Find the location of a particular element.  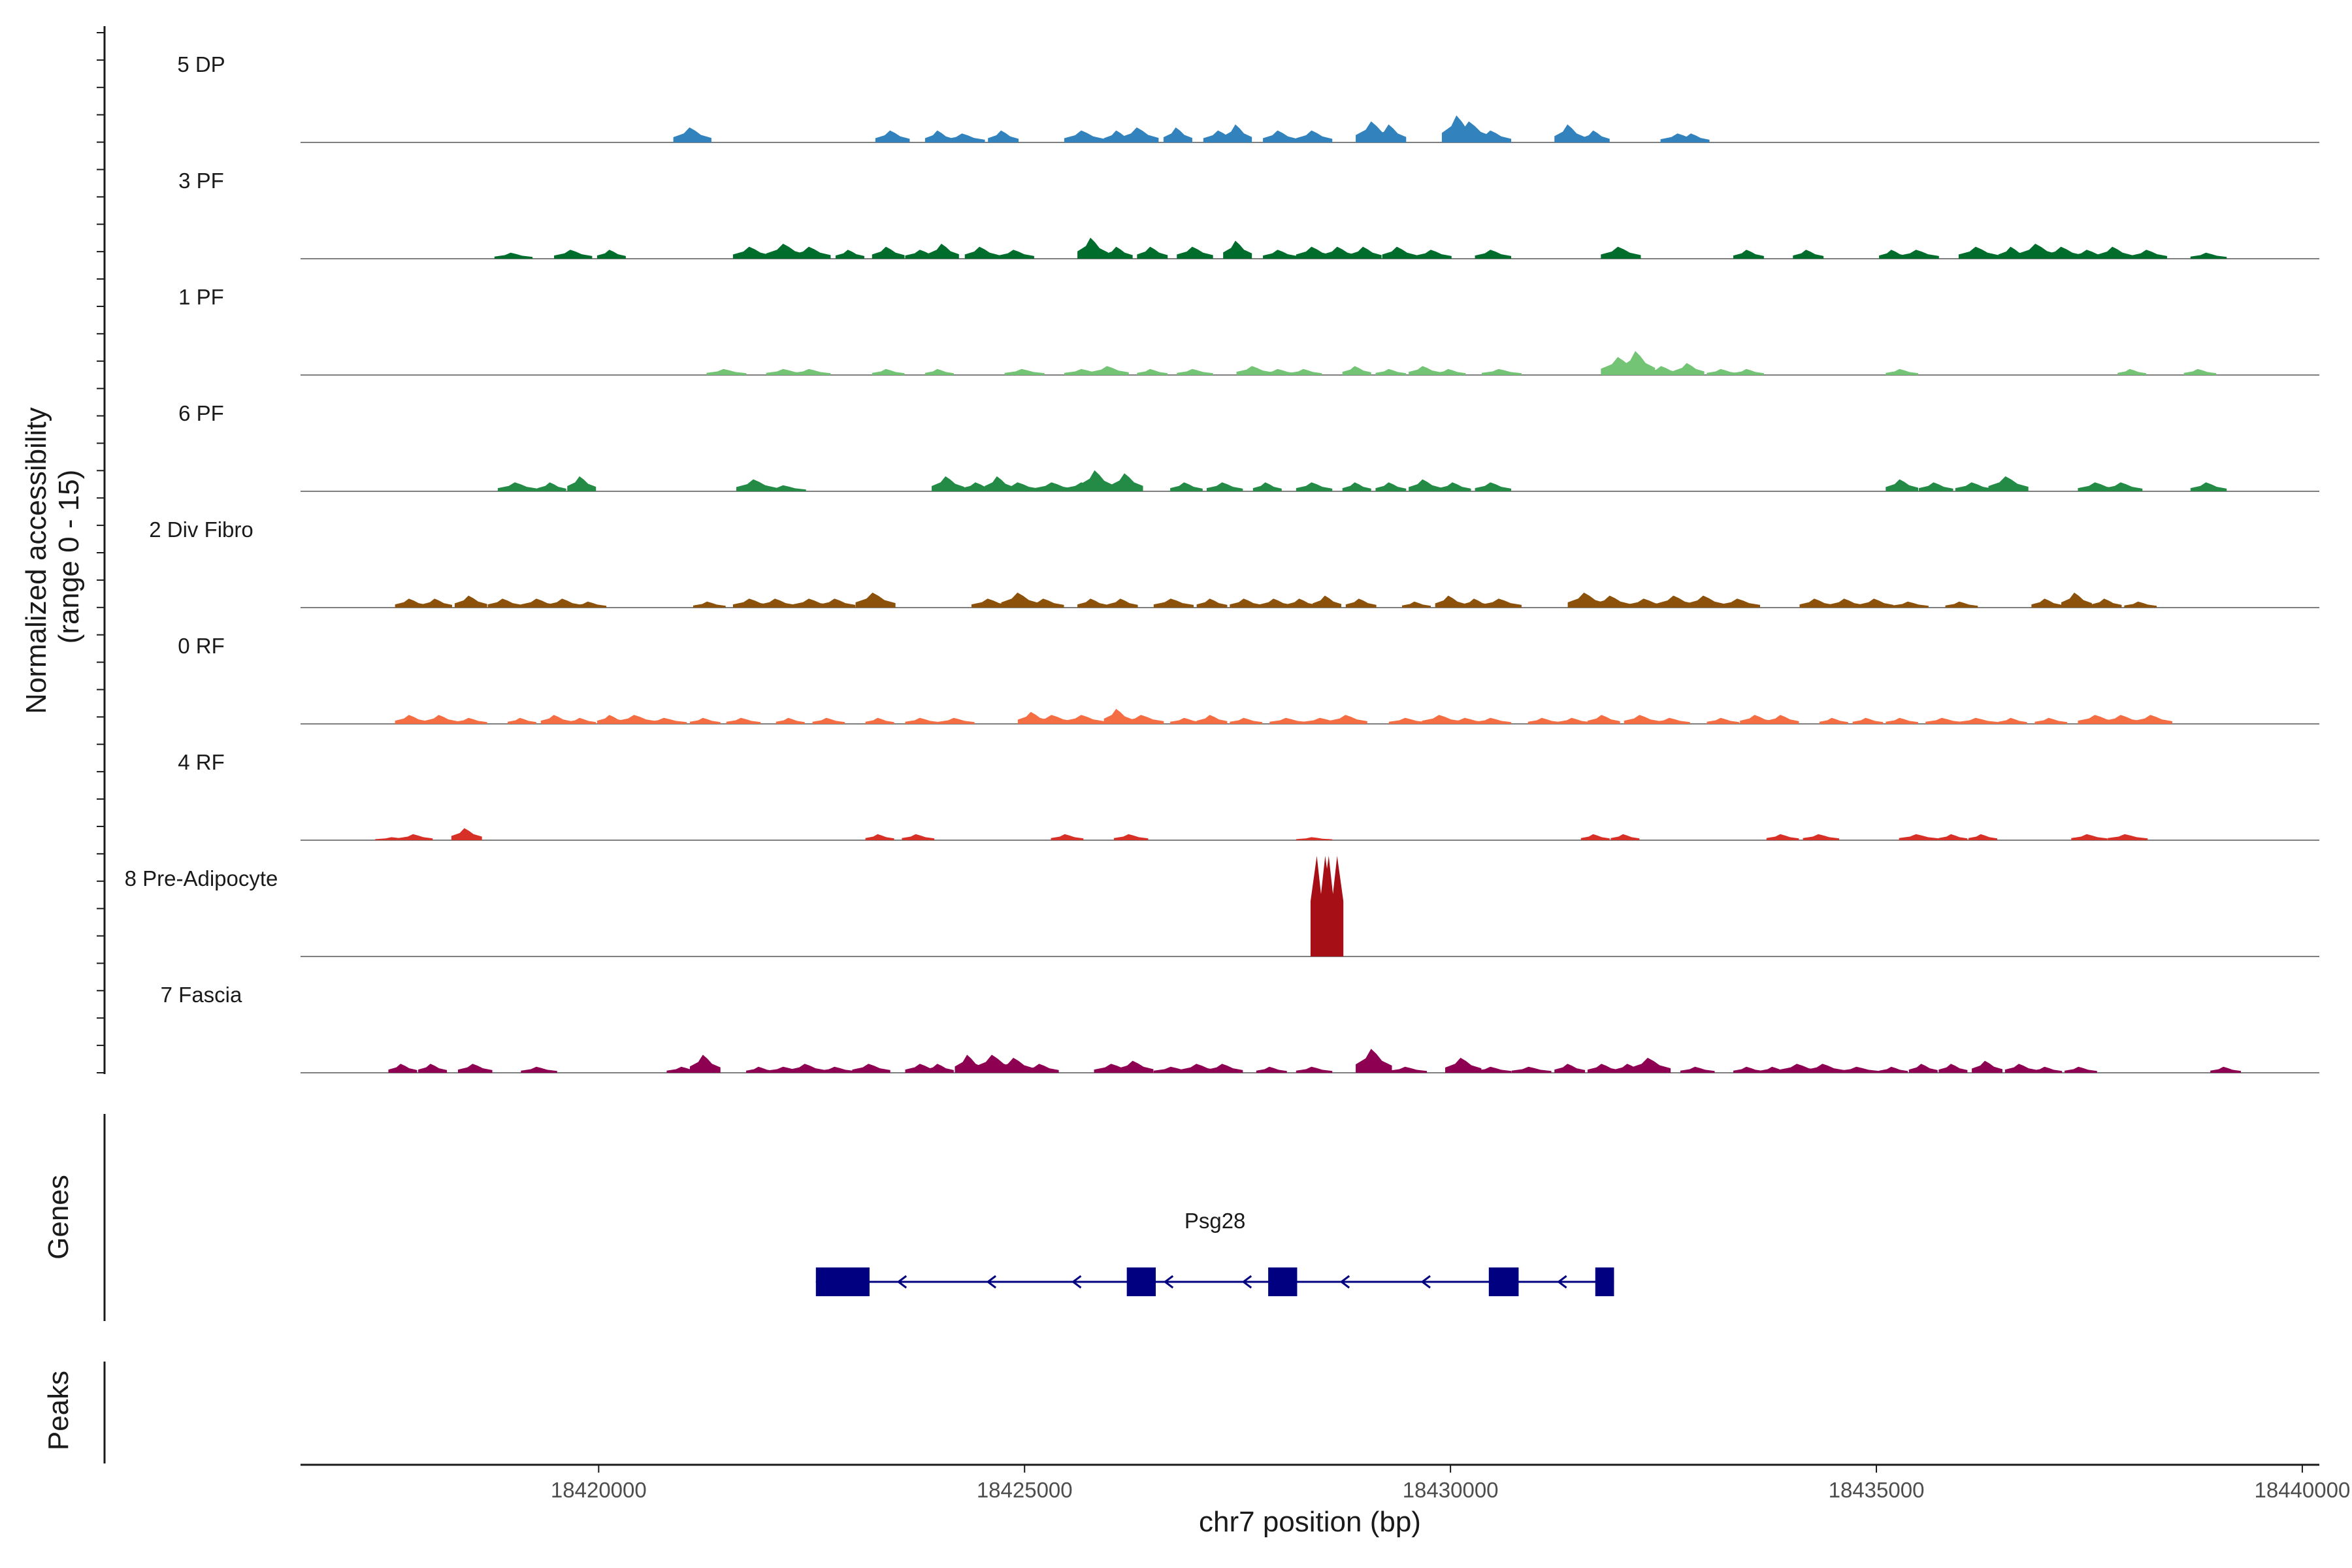

x-tick-label: 18425000 is located at coordinates (1025, 1490).